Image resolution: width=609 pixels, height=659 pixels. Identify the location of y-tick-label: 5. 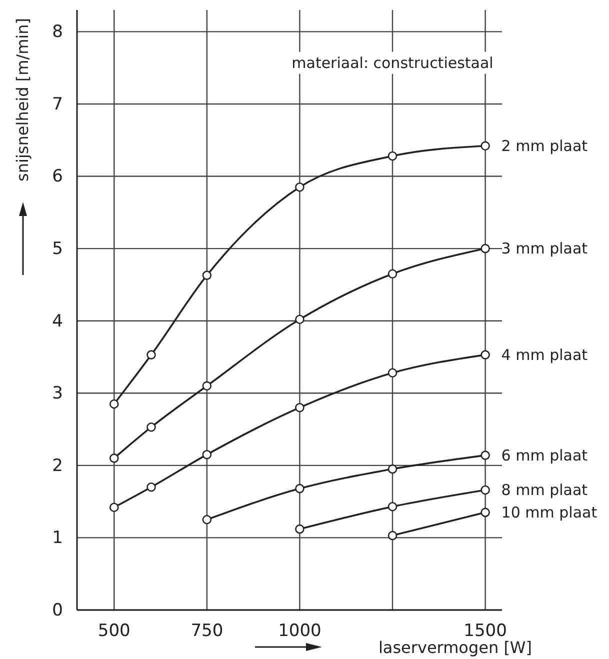
(57, 248).